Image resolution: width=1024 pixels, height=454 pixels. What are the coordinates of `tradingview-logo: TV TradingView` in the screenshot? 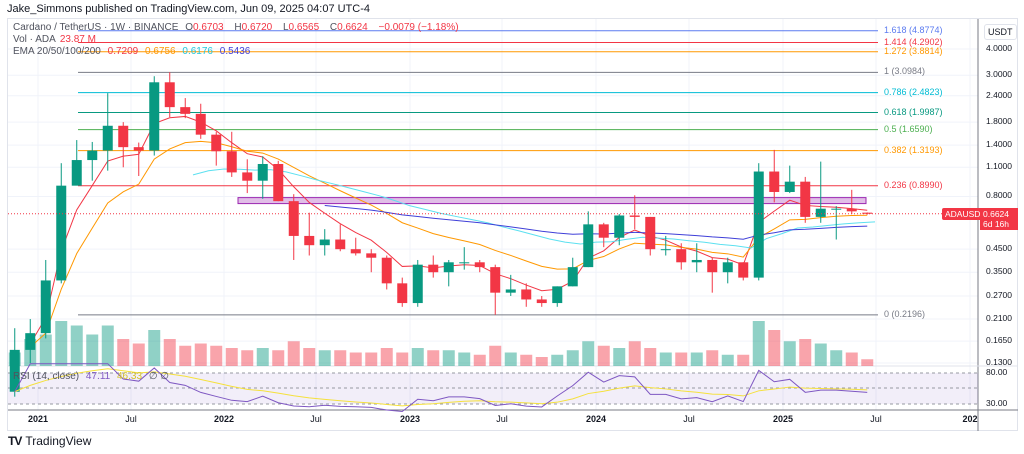 It's located at (49, 441).